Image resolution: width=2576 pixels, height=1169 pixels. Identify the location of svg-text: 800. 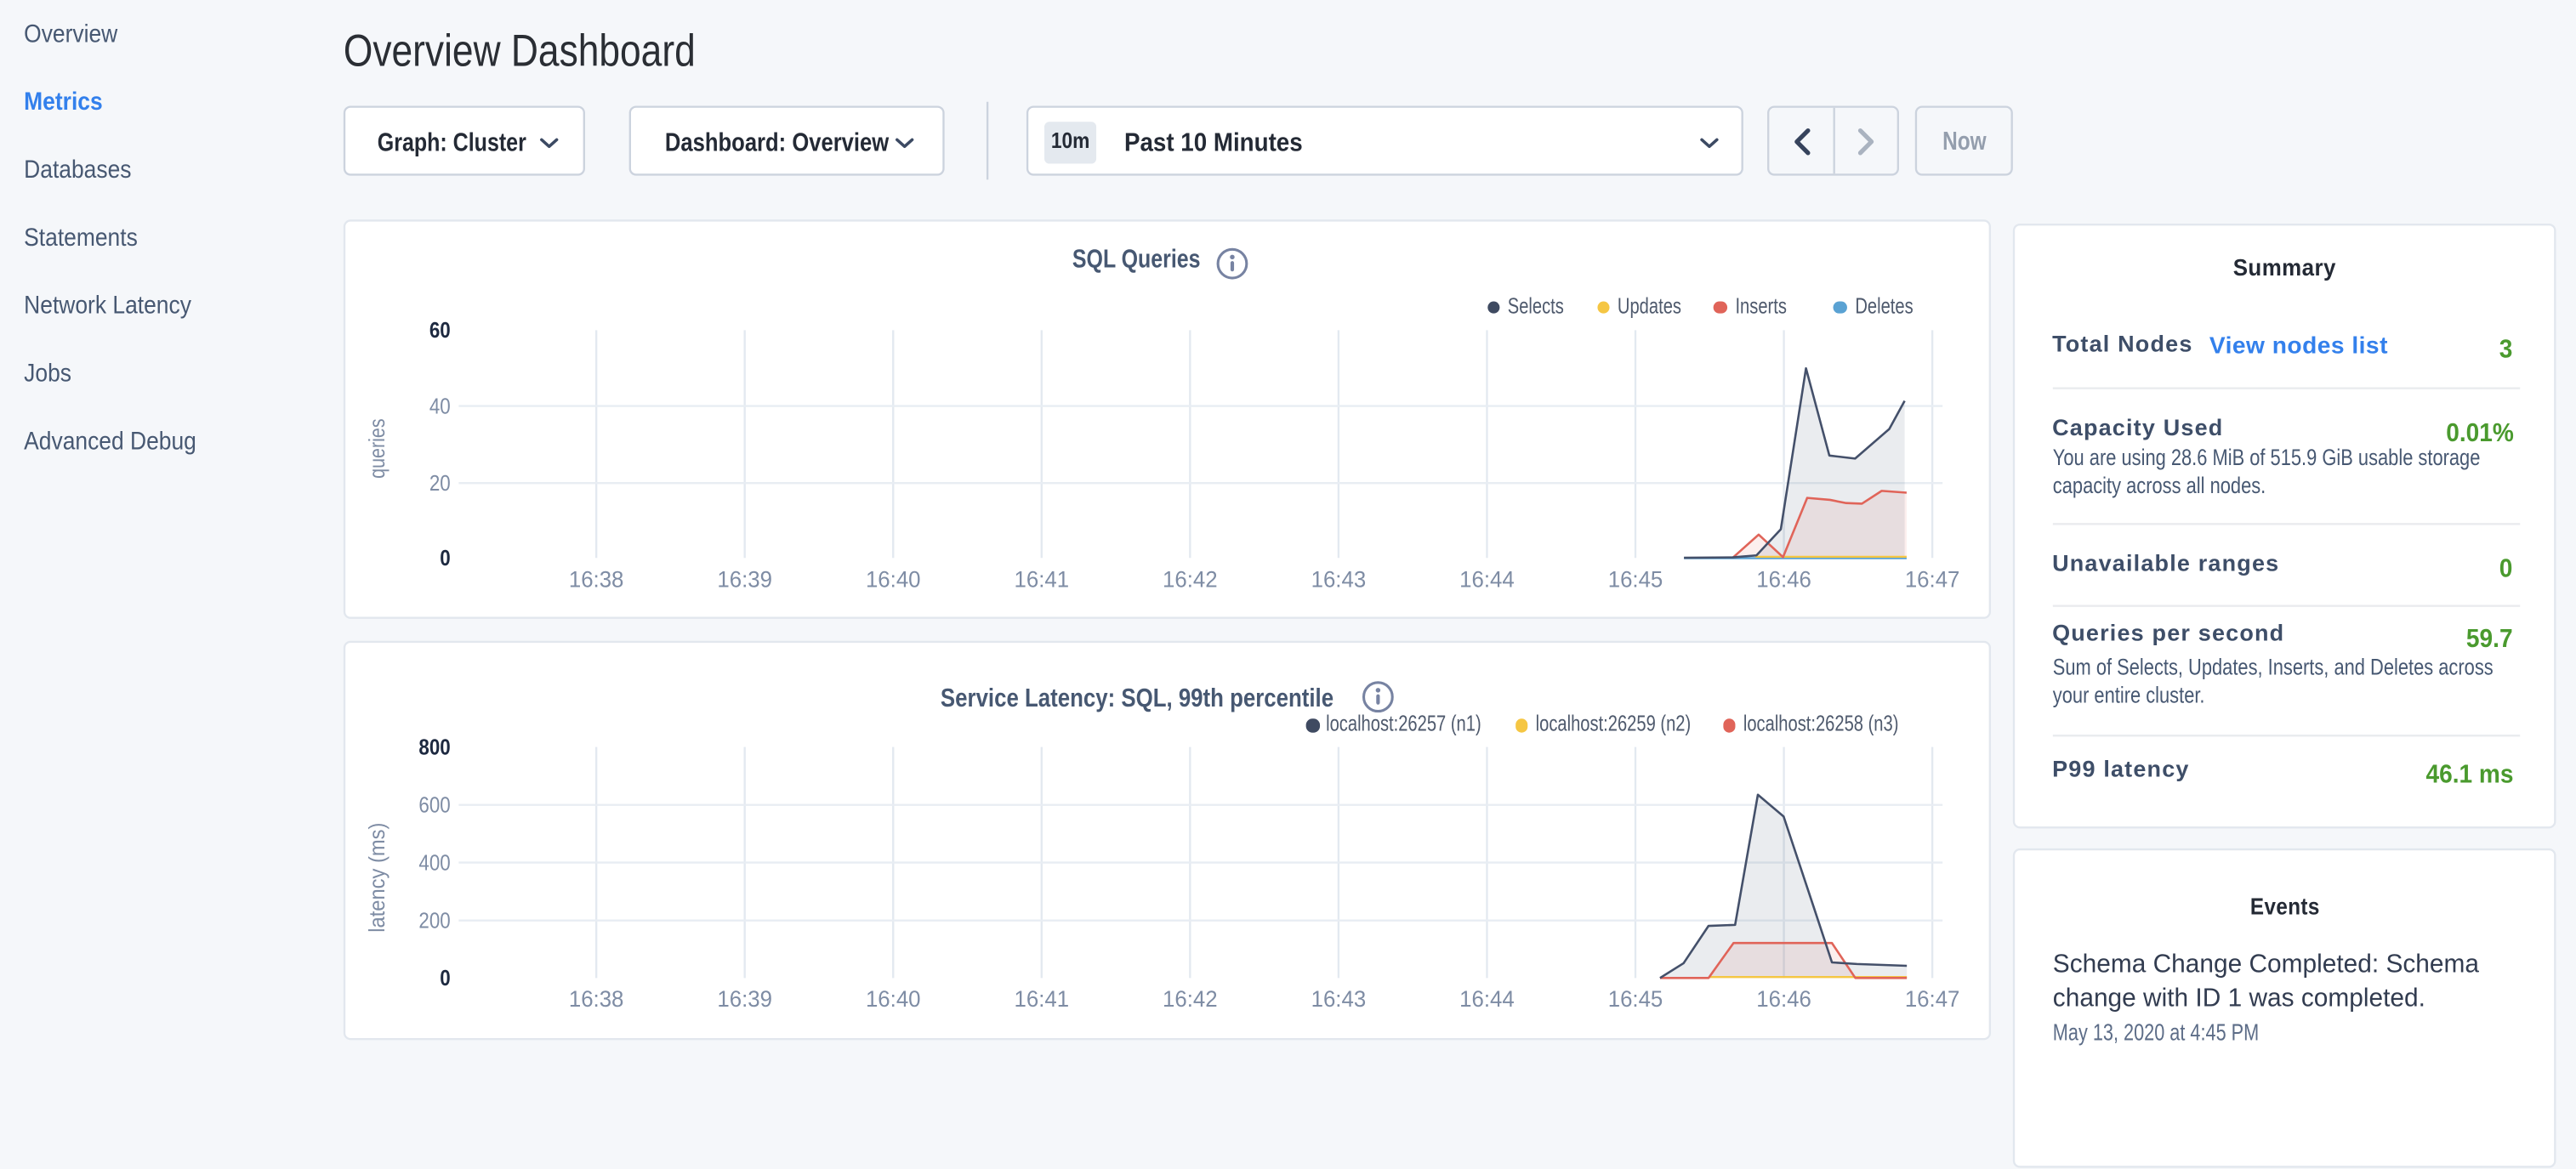
(433, 748).